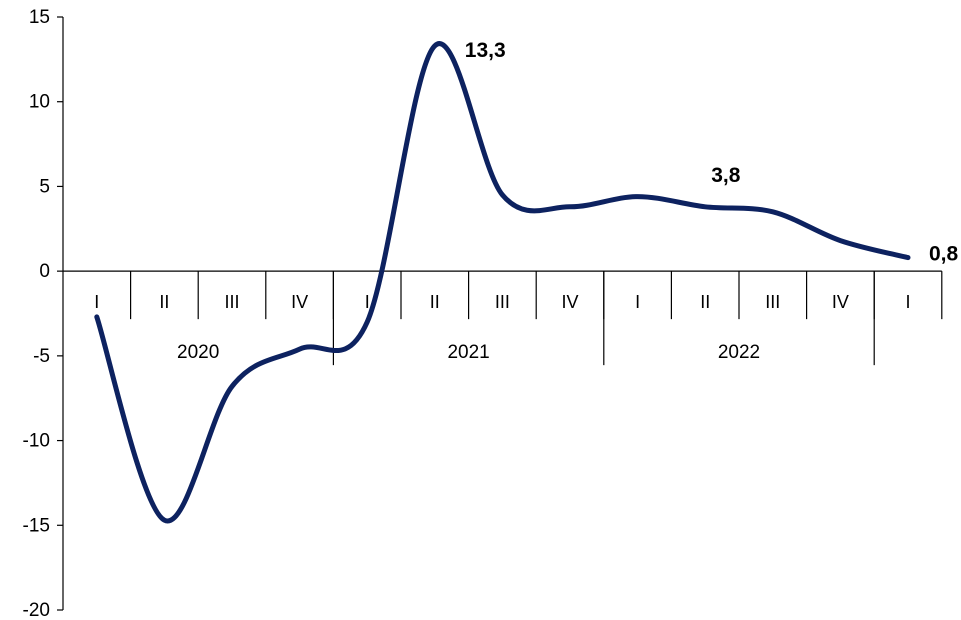 This screenshot has height=620, width=961. I want to click on y-tick-label: 15, so click(39, 17).